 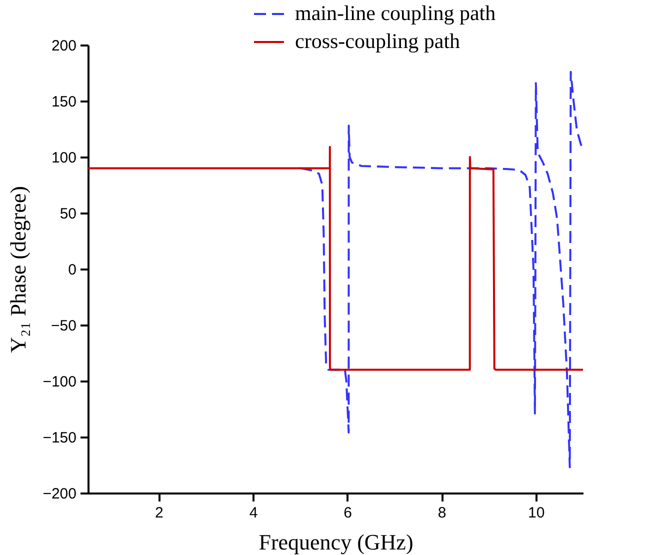 What do you see at coordinates (253, 513) in the screenshot?
I see `x-tick-label: 4` at bounding box center [253, 513].